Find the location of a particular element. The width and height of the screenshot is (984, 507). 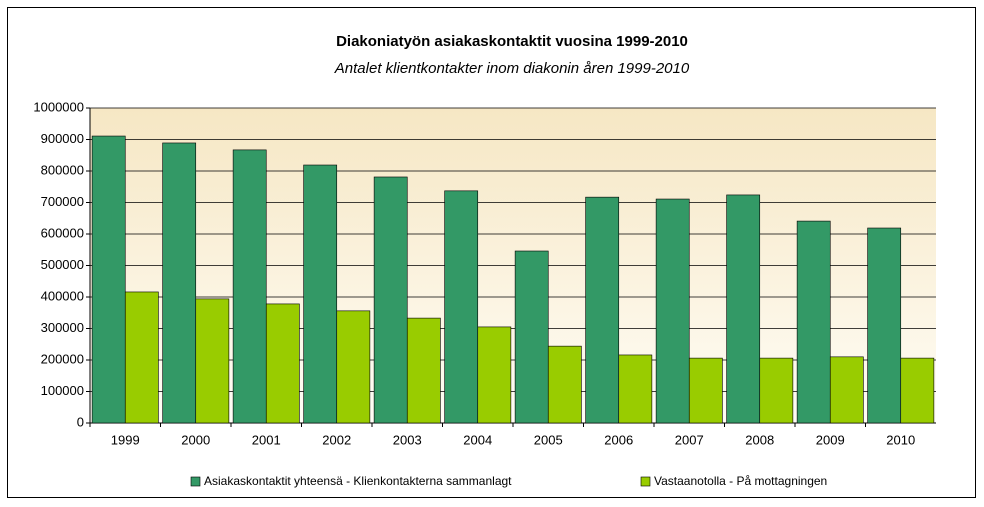

y-tick-label: 0 is located at coordinates (80, 421).